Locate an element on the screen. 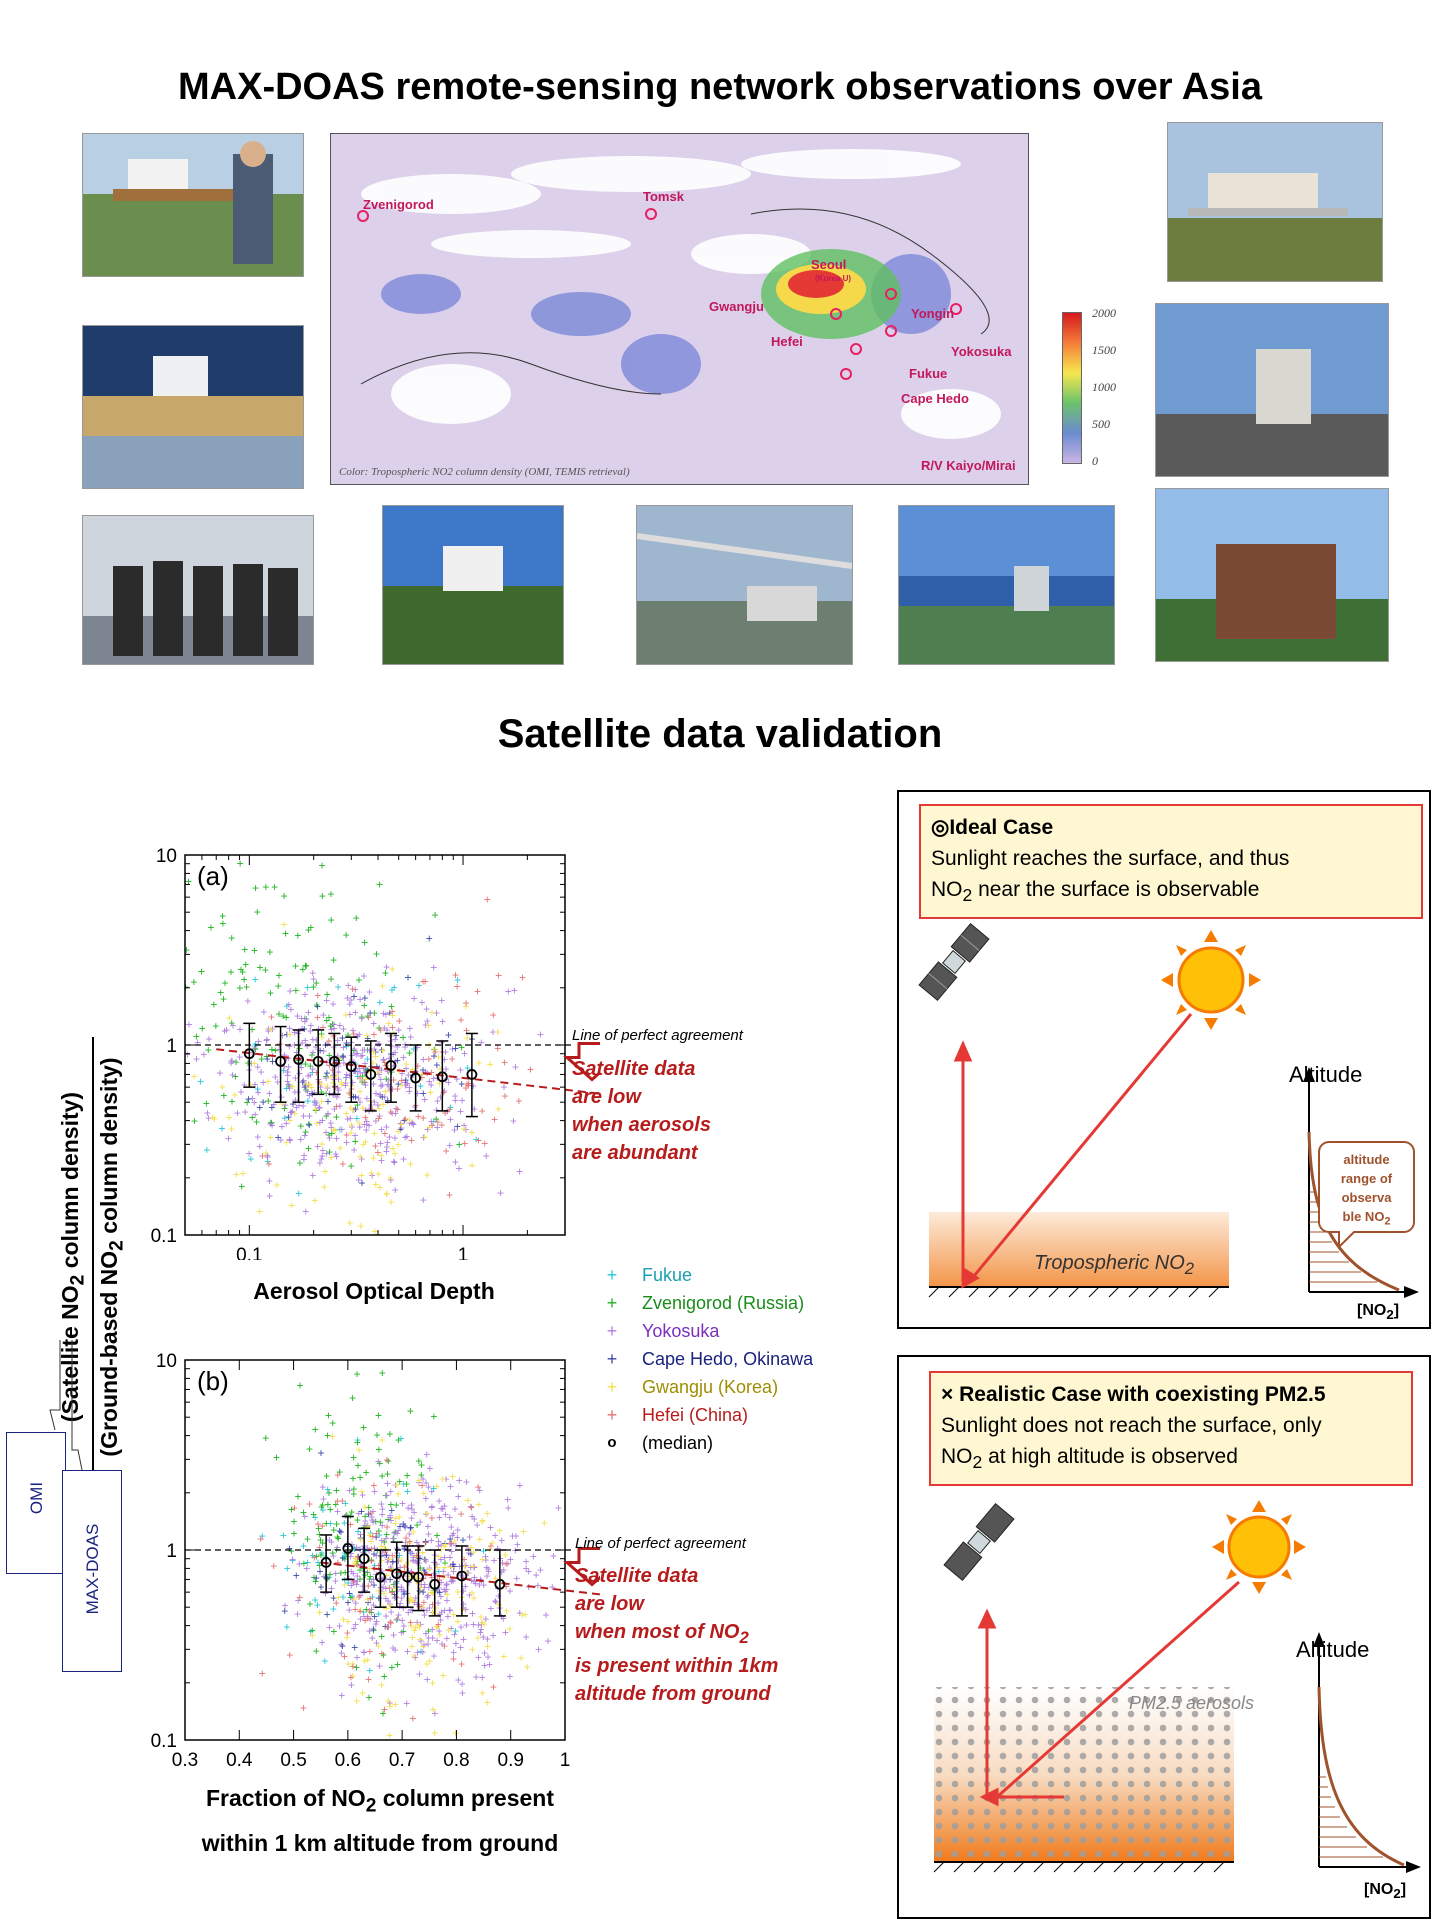  legend-label: Cape Hedo, Okinawa is located at coordinates (728, 1359).